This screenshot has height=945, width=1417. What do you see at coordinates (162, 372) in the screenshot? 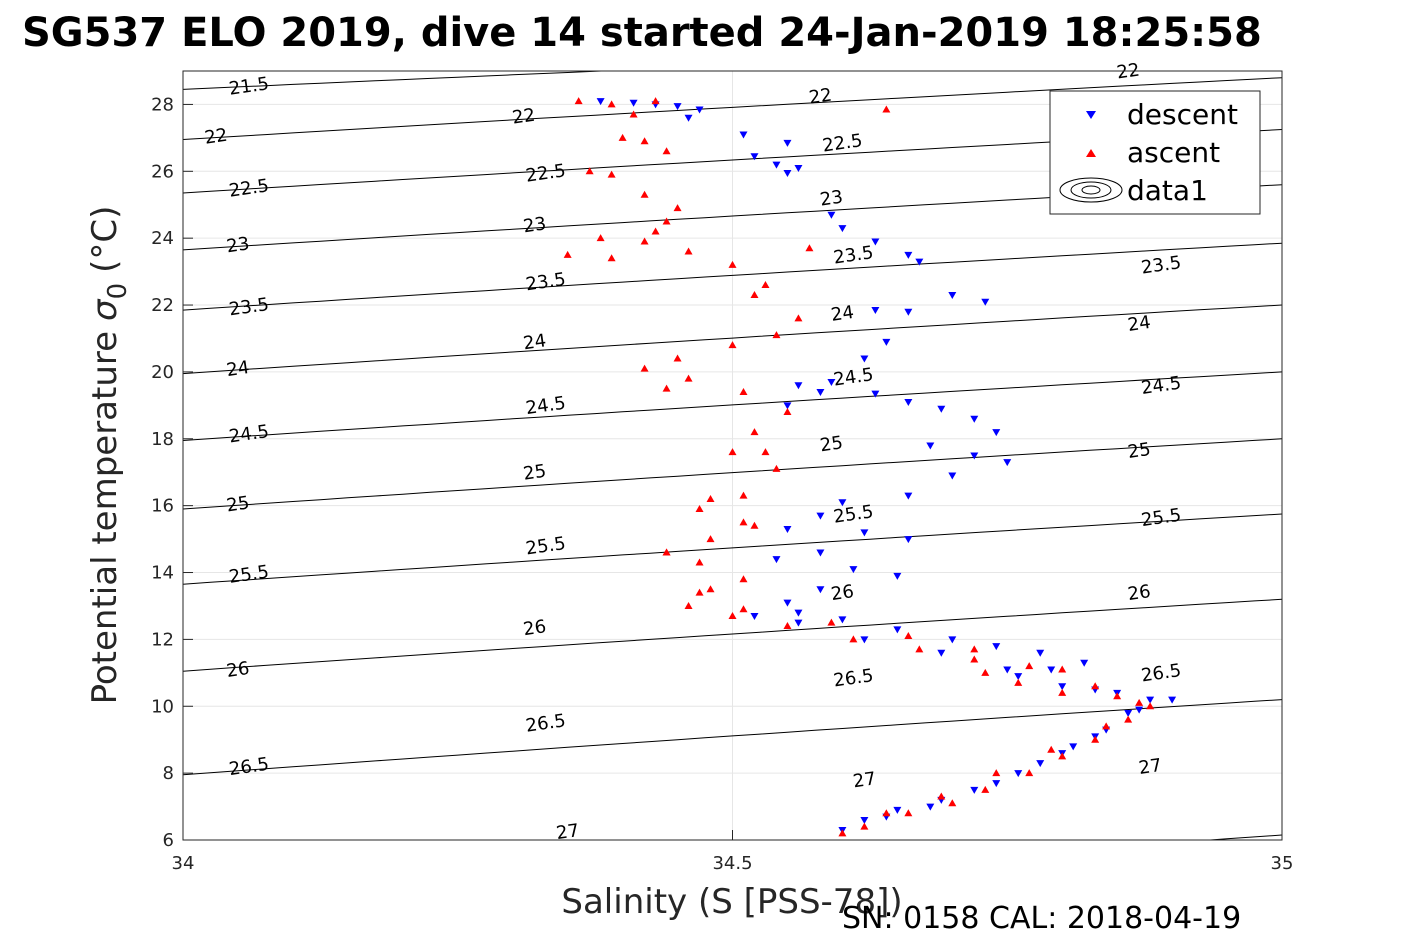
I see `y-tick-label: 20` at bounding box center [162, 372].